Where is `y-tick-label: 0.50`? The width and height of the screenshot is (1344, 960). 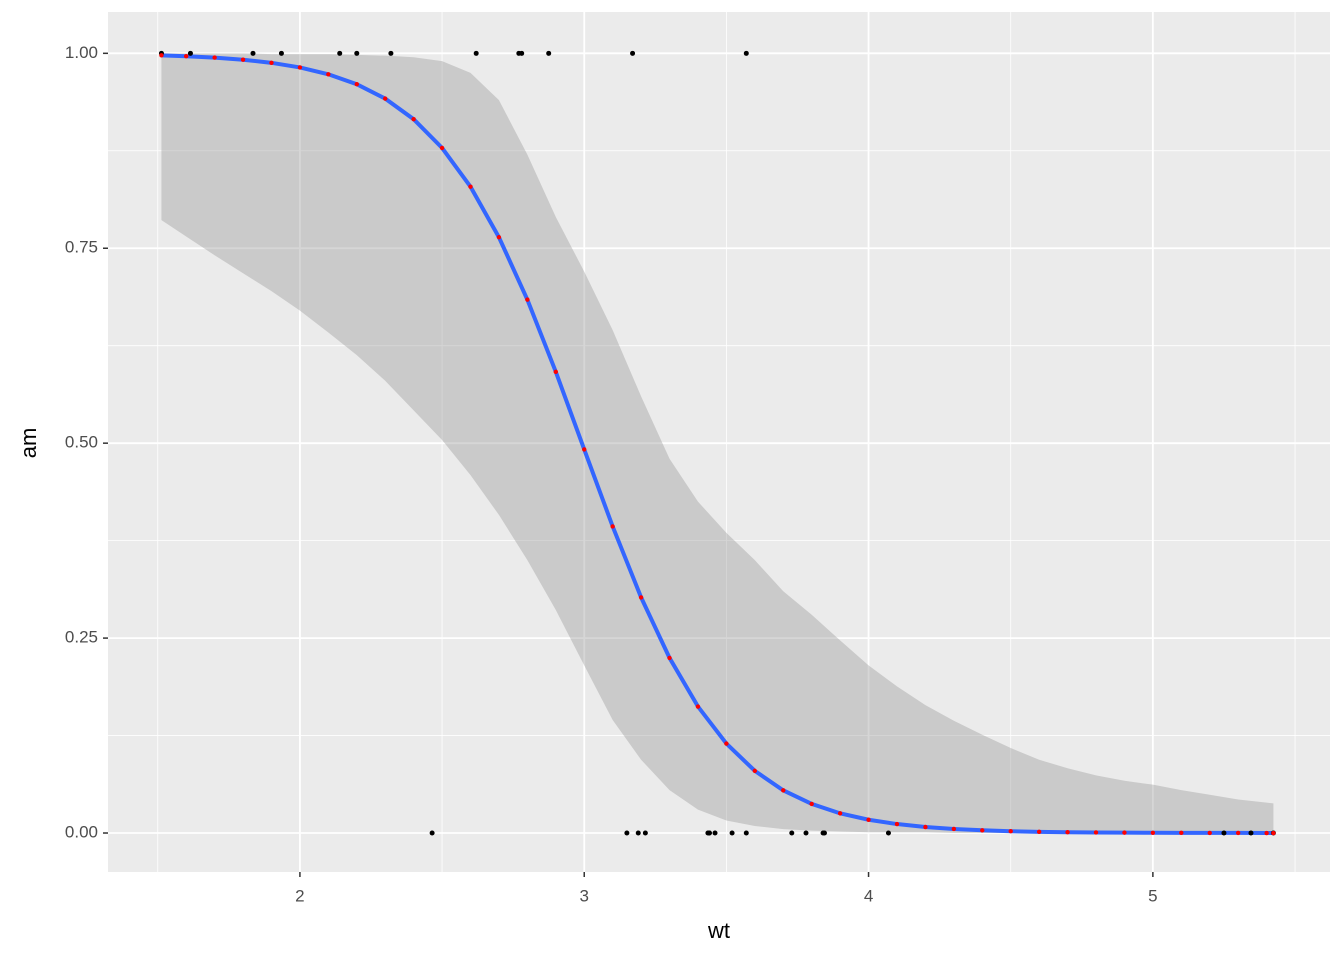
y-tick-label: 0.50 is located at coordinates (81, 442).